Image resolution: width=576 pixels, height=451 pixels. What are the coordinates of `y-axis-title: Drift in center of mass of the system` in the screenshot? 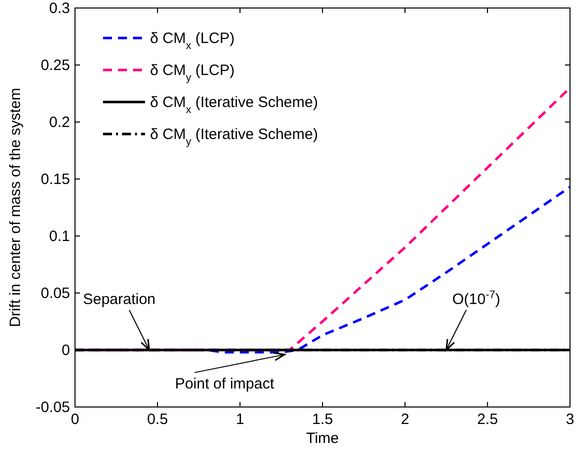 It's located at (15, 208).